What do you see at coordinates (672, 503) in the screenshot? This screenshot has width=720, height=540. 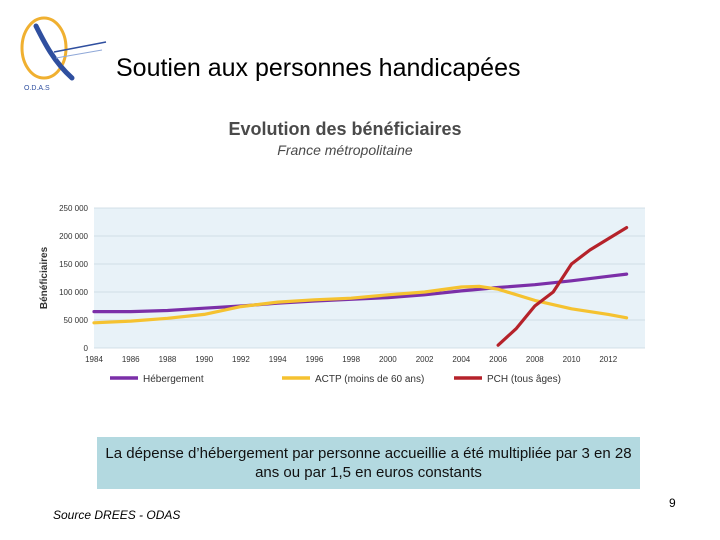 I see `page-number: 9` at bounding box center [672, 503].